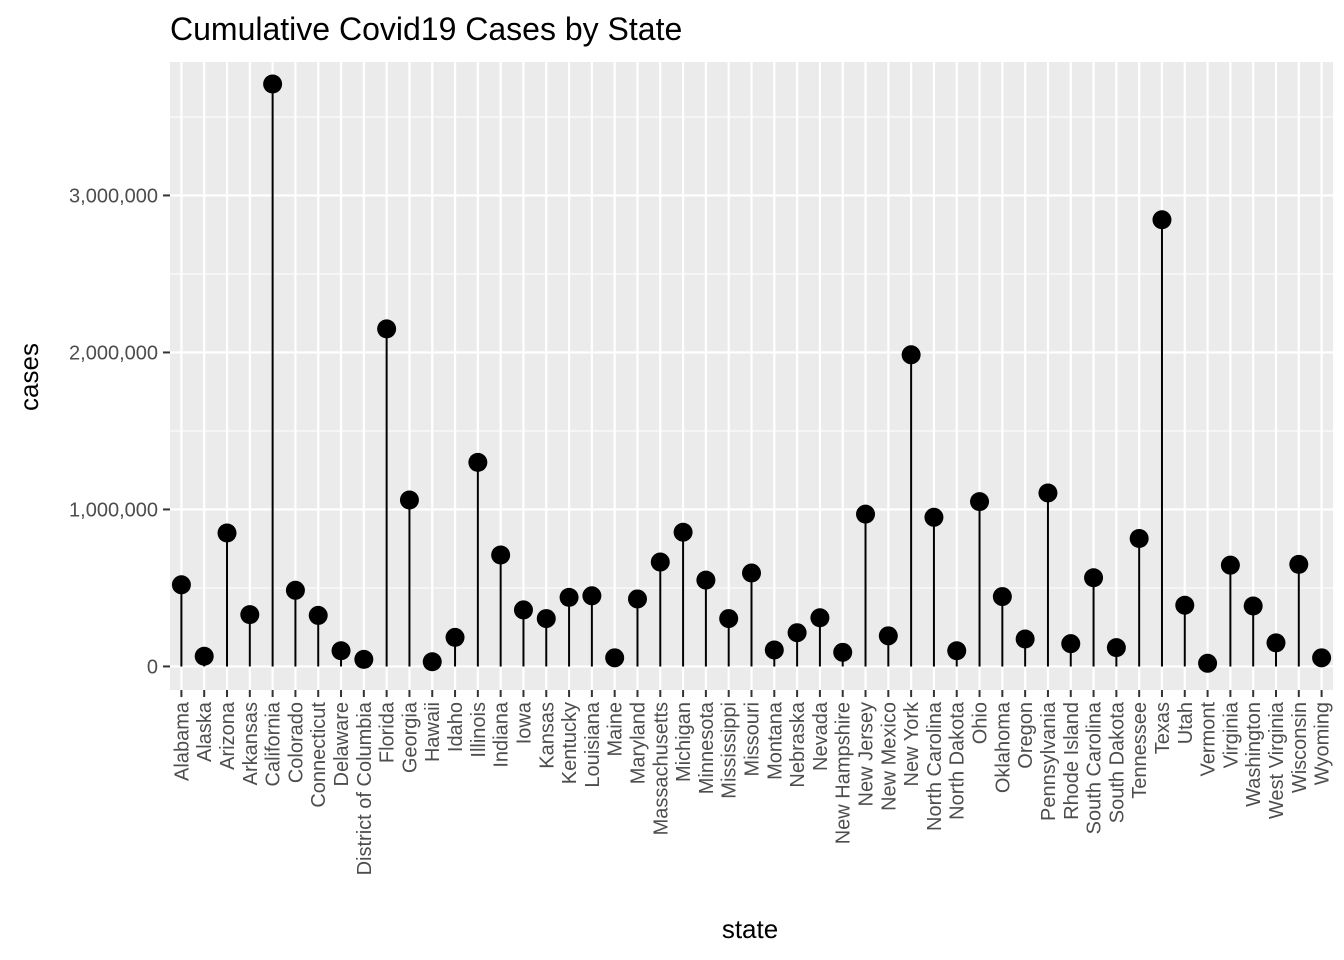 This screenshot has width=1344, height=960. I want to click on x-tick-label: Maine, so click(616, 729).